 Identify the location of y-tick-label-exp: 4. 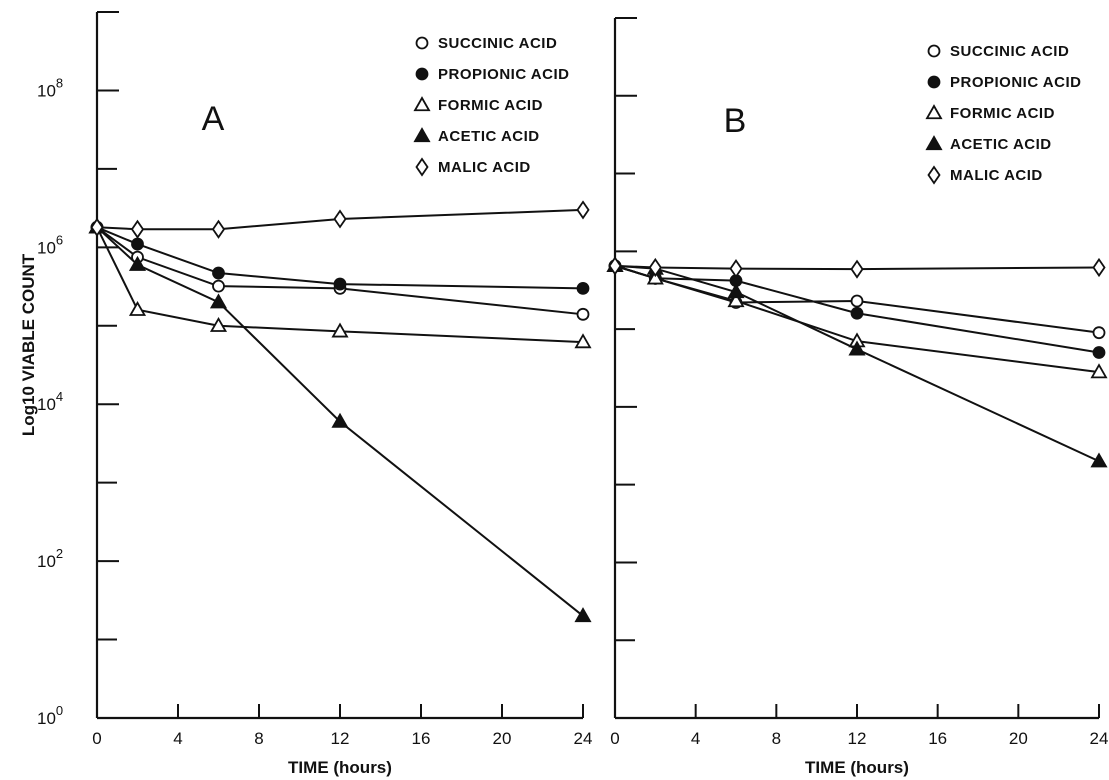
(59, 396).